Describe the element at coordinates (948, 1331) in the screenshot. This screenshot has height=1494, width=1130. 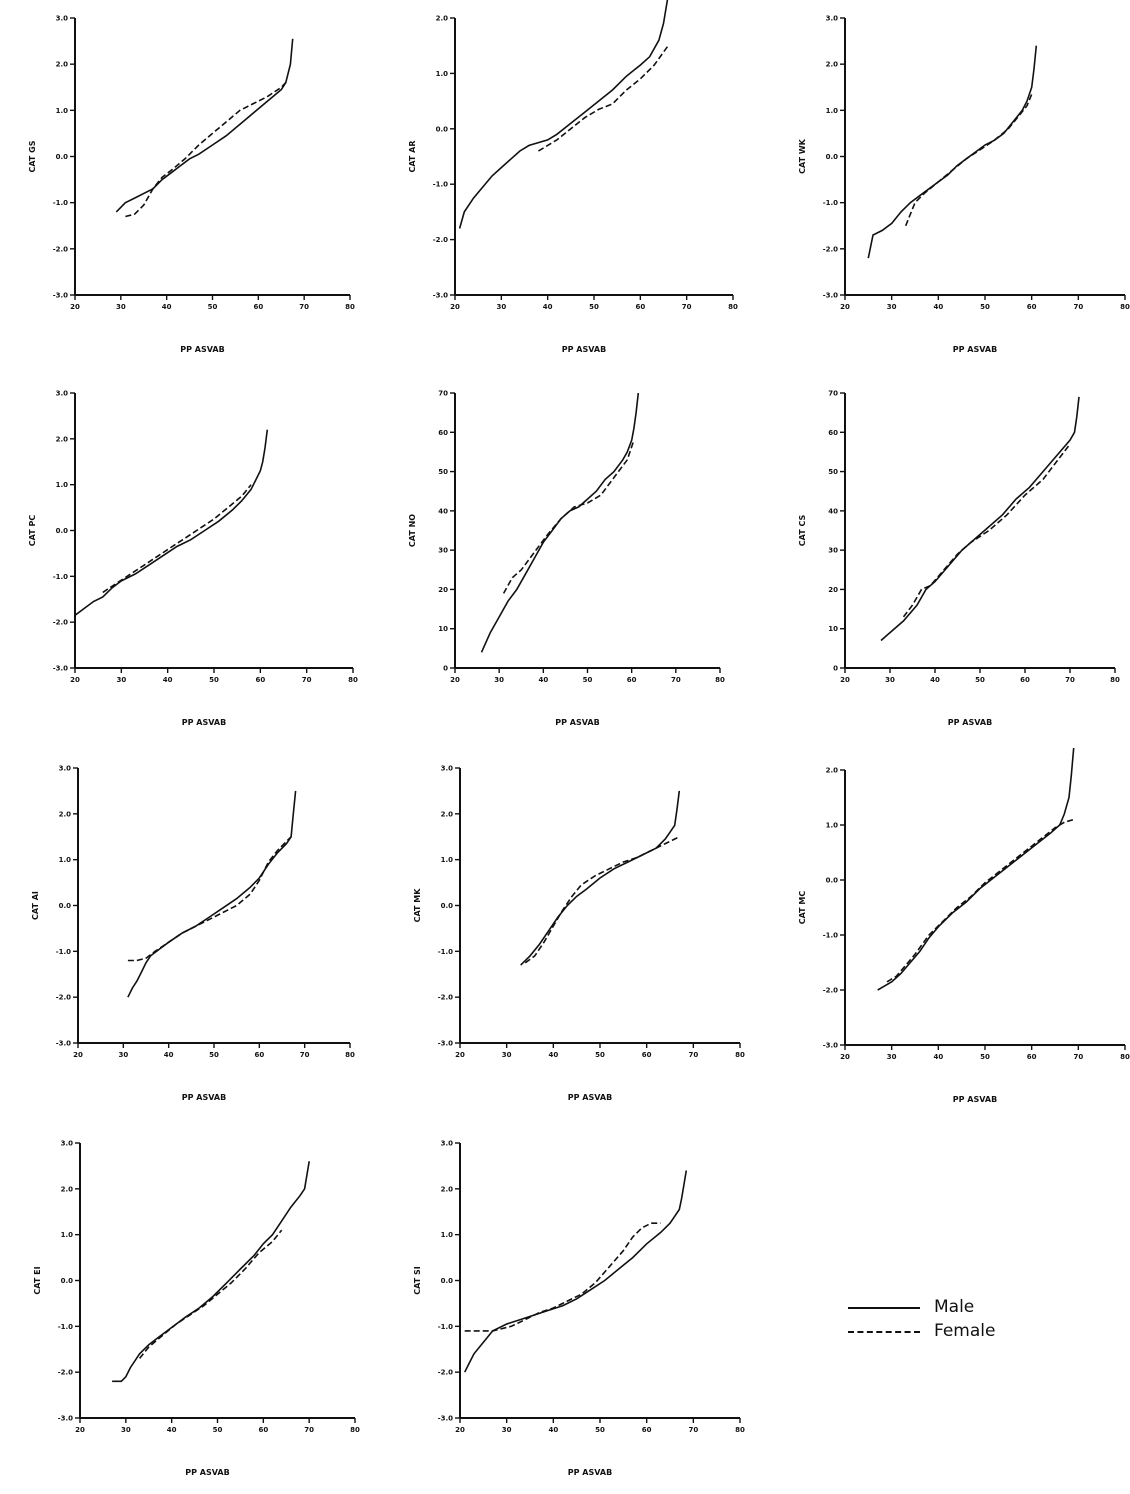
I see `legend-item-female: Female` at that location.